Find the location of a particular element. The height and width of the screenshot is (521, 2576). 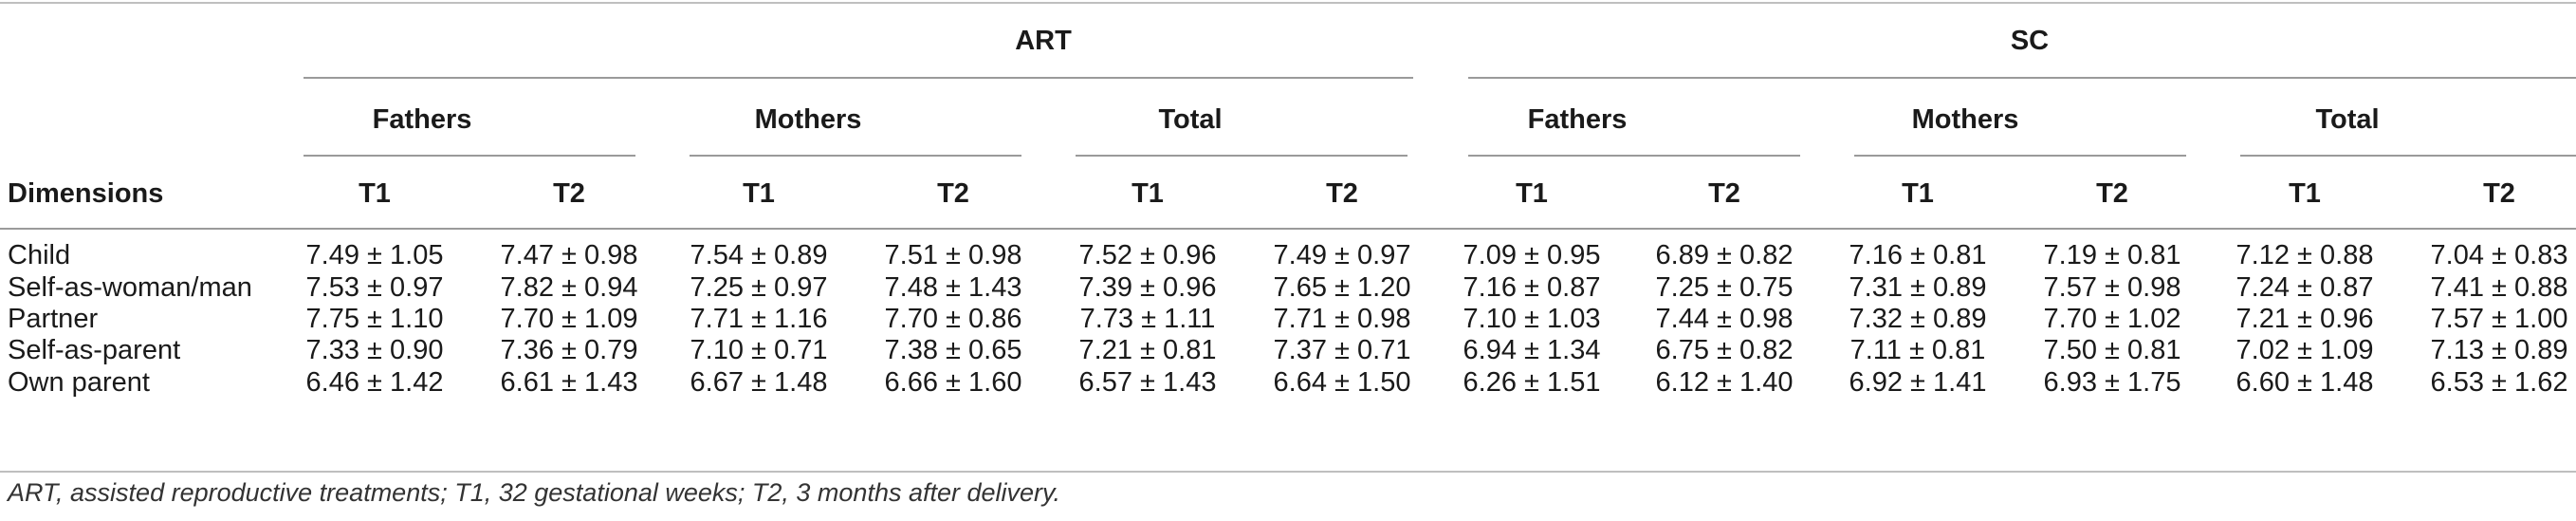

group-header-sc: SC is located at coordinates (2030, 41).